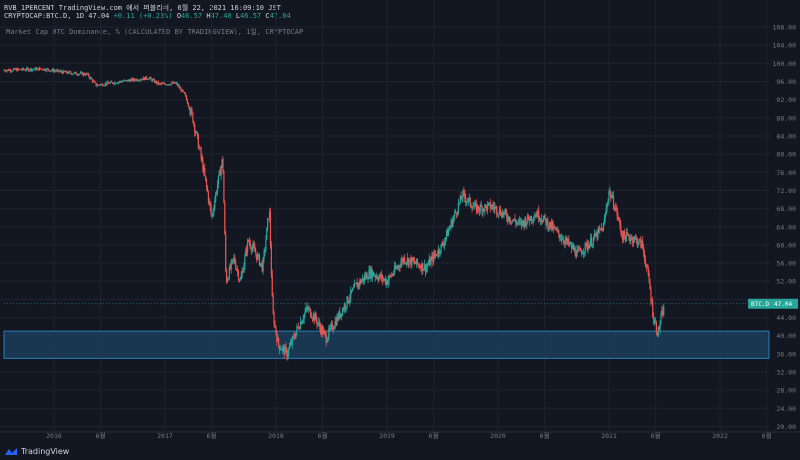  What do you see at coordinates (165, 436) in the screenshot?
I see `x-tick-label: 2017` at bounding box center [165, 436].